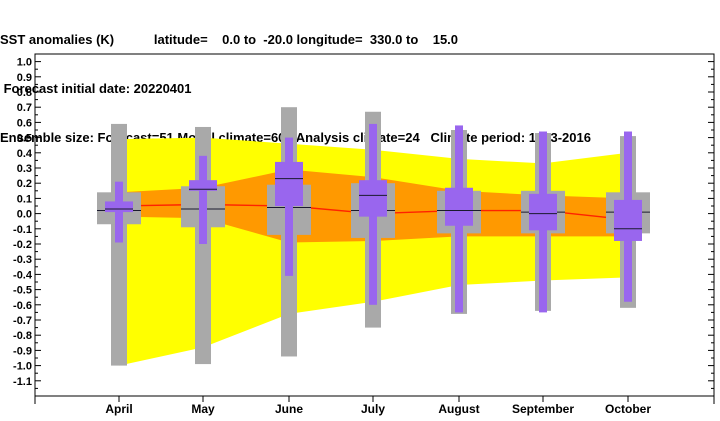  Describe the element at coordinates (24, 63) in the screenshot. I see `y-tick-label: 1.0` at that location.